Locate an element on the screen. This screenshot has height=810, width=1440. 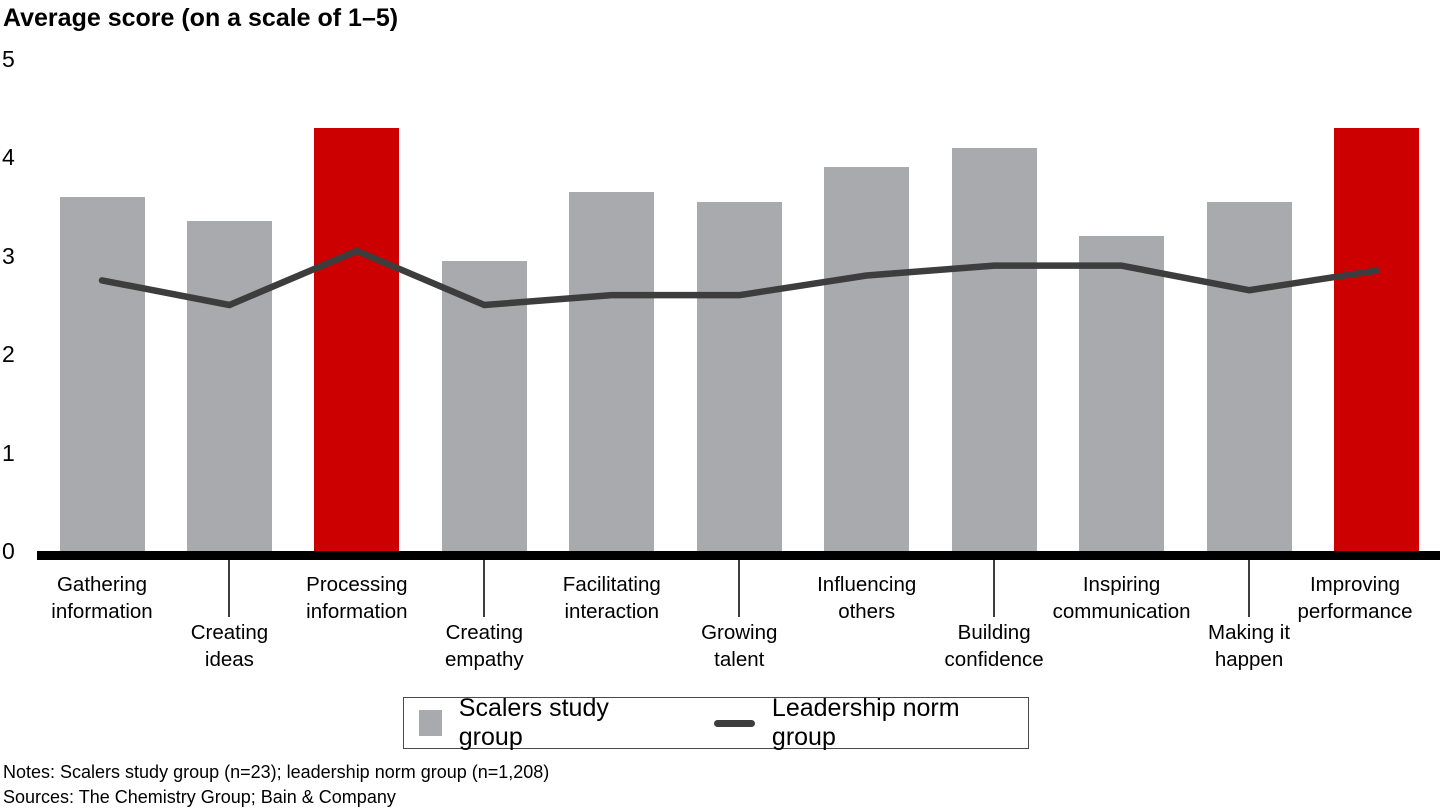
x-axis-label-making-it-happen: Making it happen is located at coordinates (1249, 646).